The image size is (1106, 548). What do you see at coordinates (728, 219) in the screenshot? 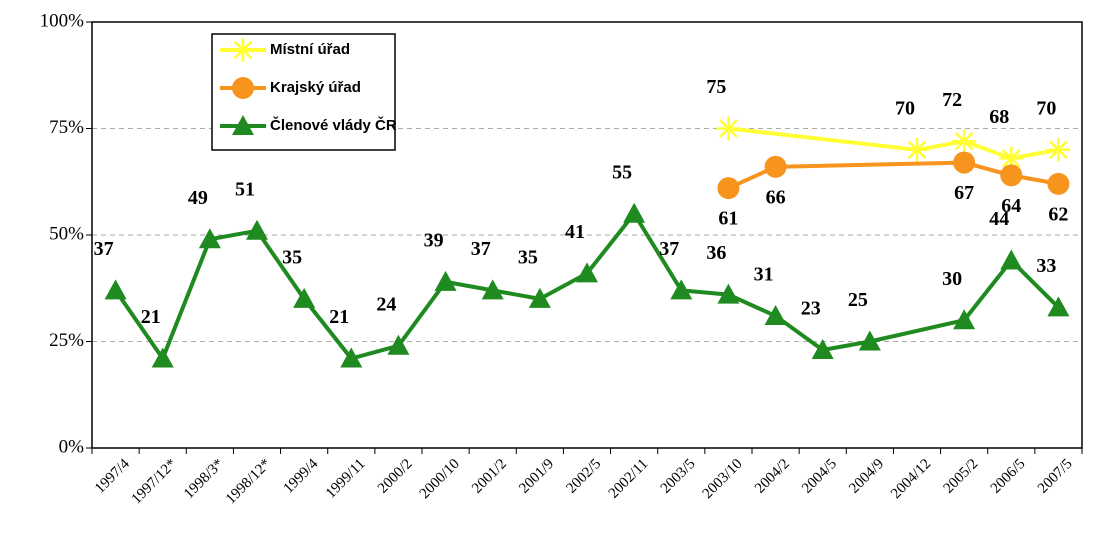
I see `data-label: 61` at bounding box center [728, 219].